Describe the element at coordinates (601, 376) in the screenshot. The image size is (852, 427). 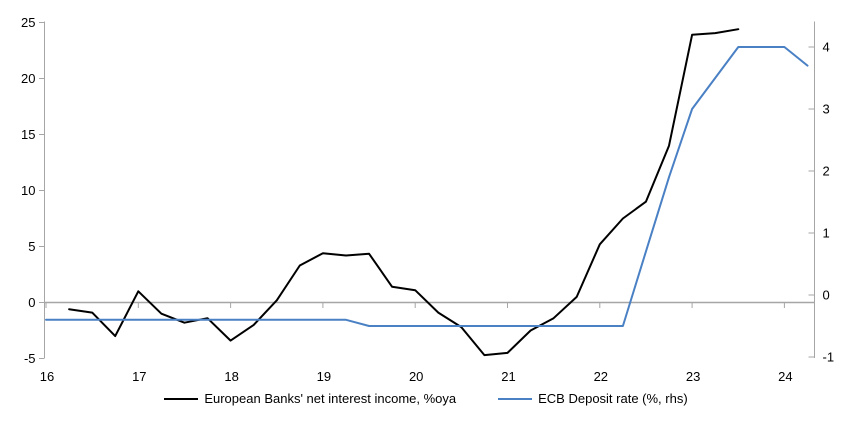
I see `x-axis-tick-label: 22` at that location.